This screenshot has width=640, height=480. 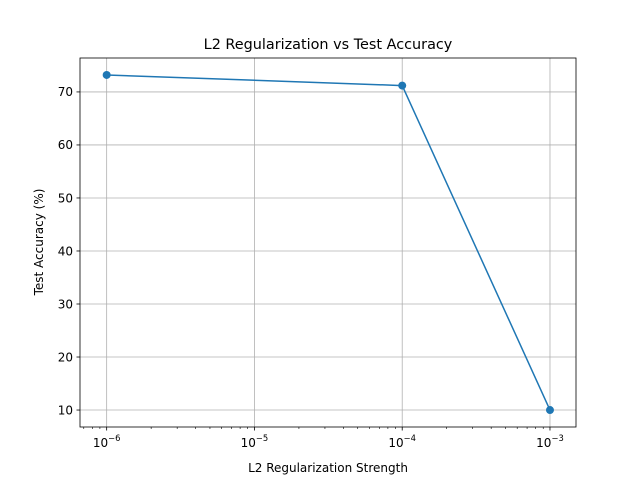 I want to click on y-tick-label: 70, so click(x=65, y=92).